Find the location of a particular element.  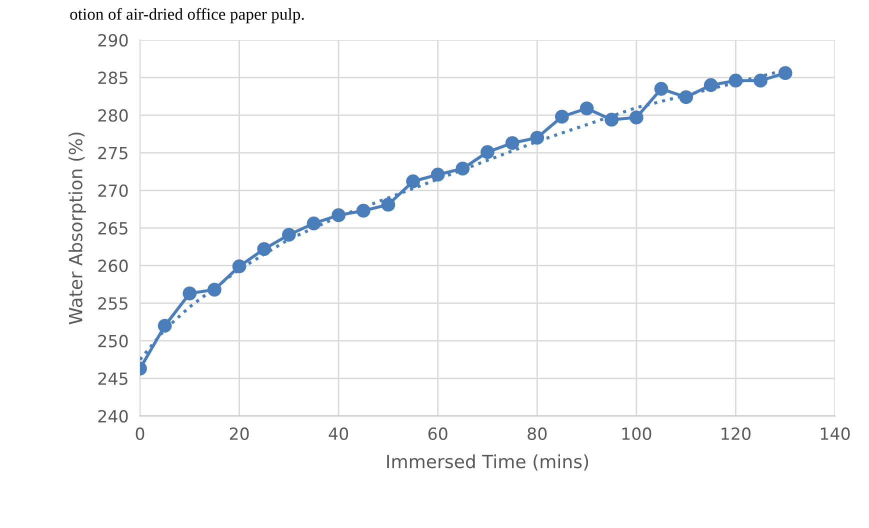

x-tick-label: 0 is located at coordinates (140, 433).